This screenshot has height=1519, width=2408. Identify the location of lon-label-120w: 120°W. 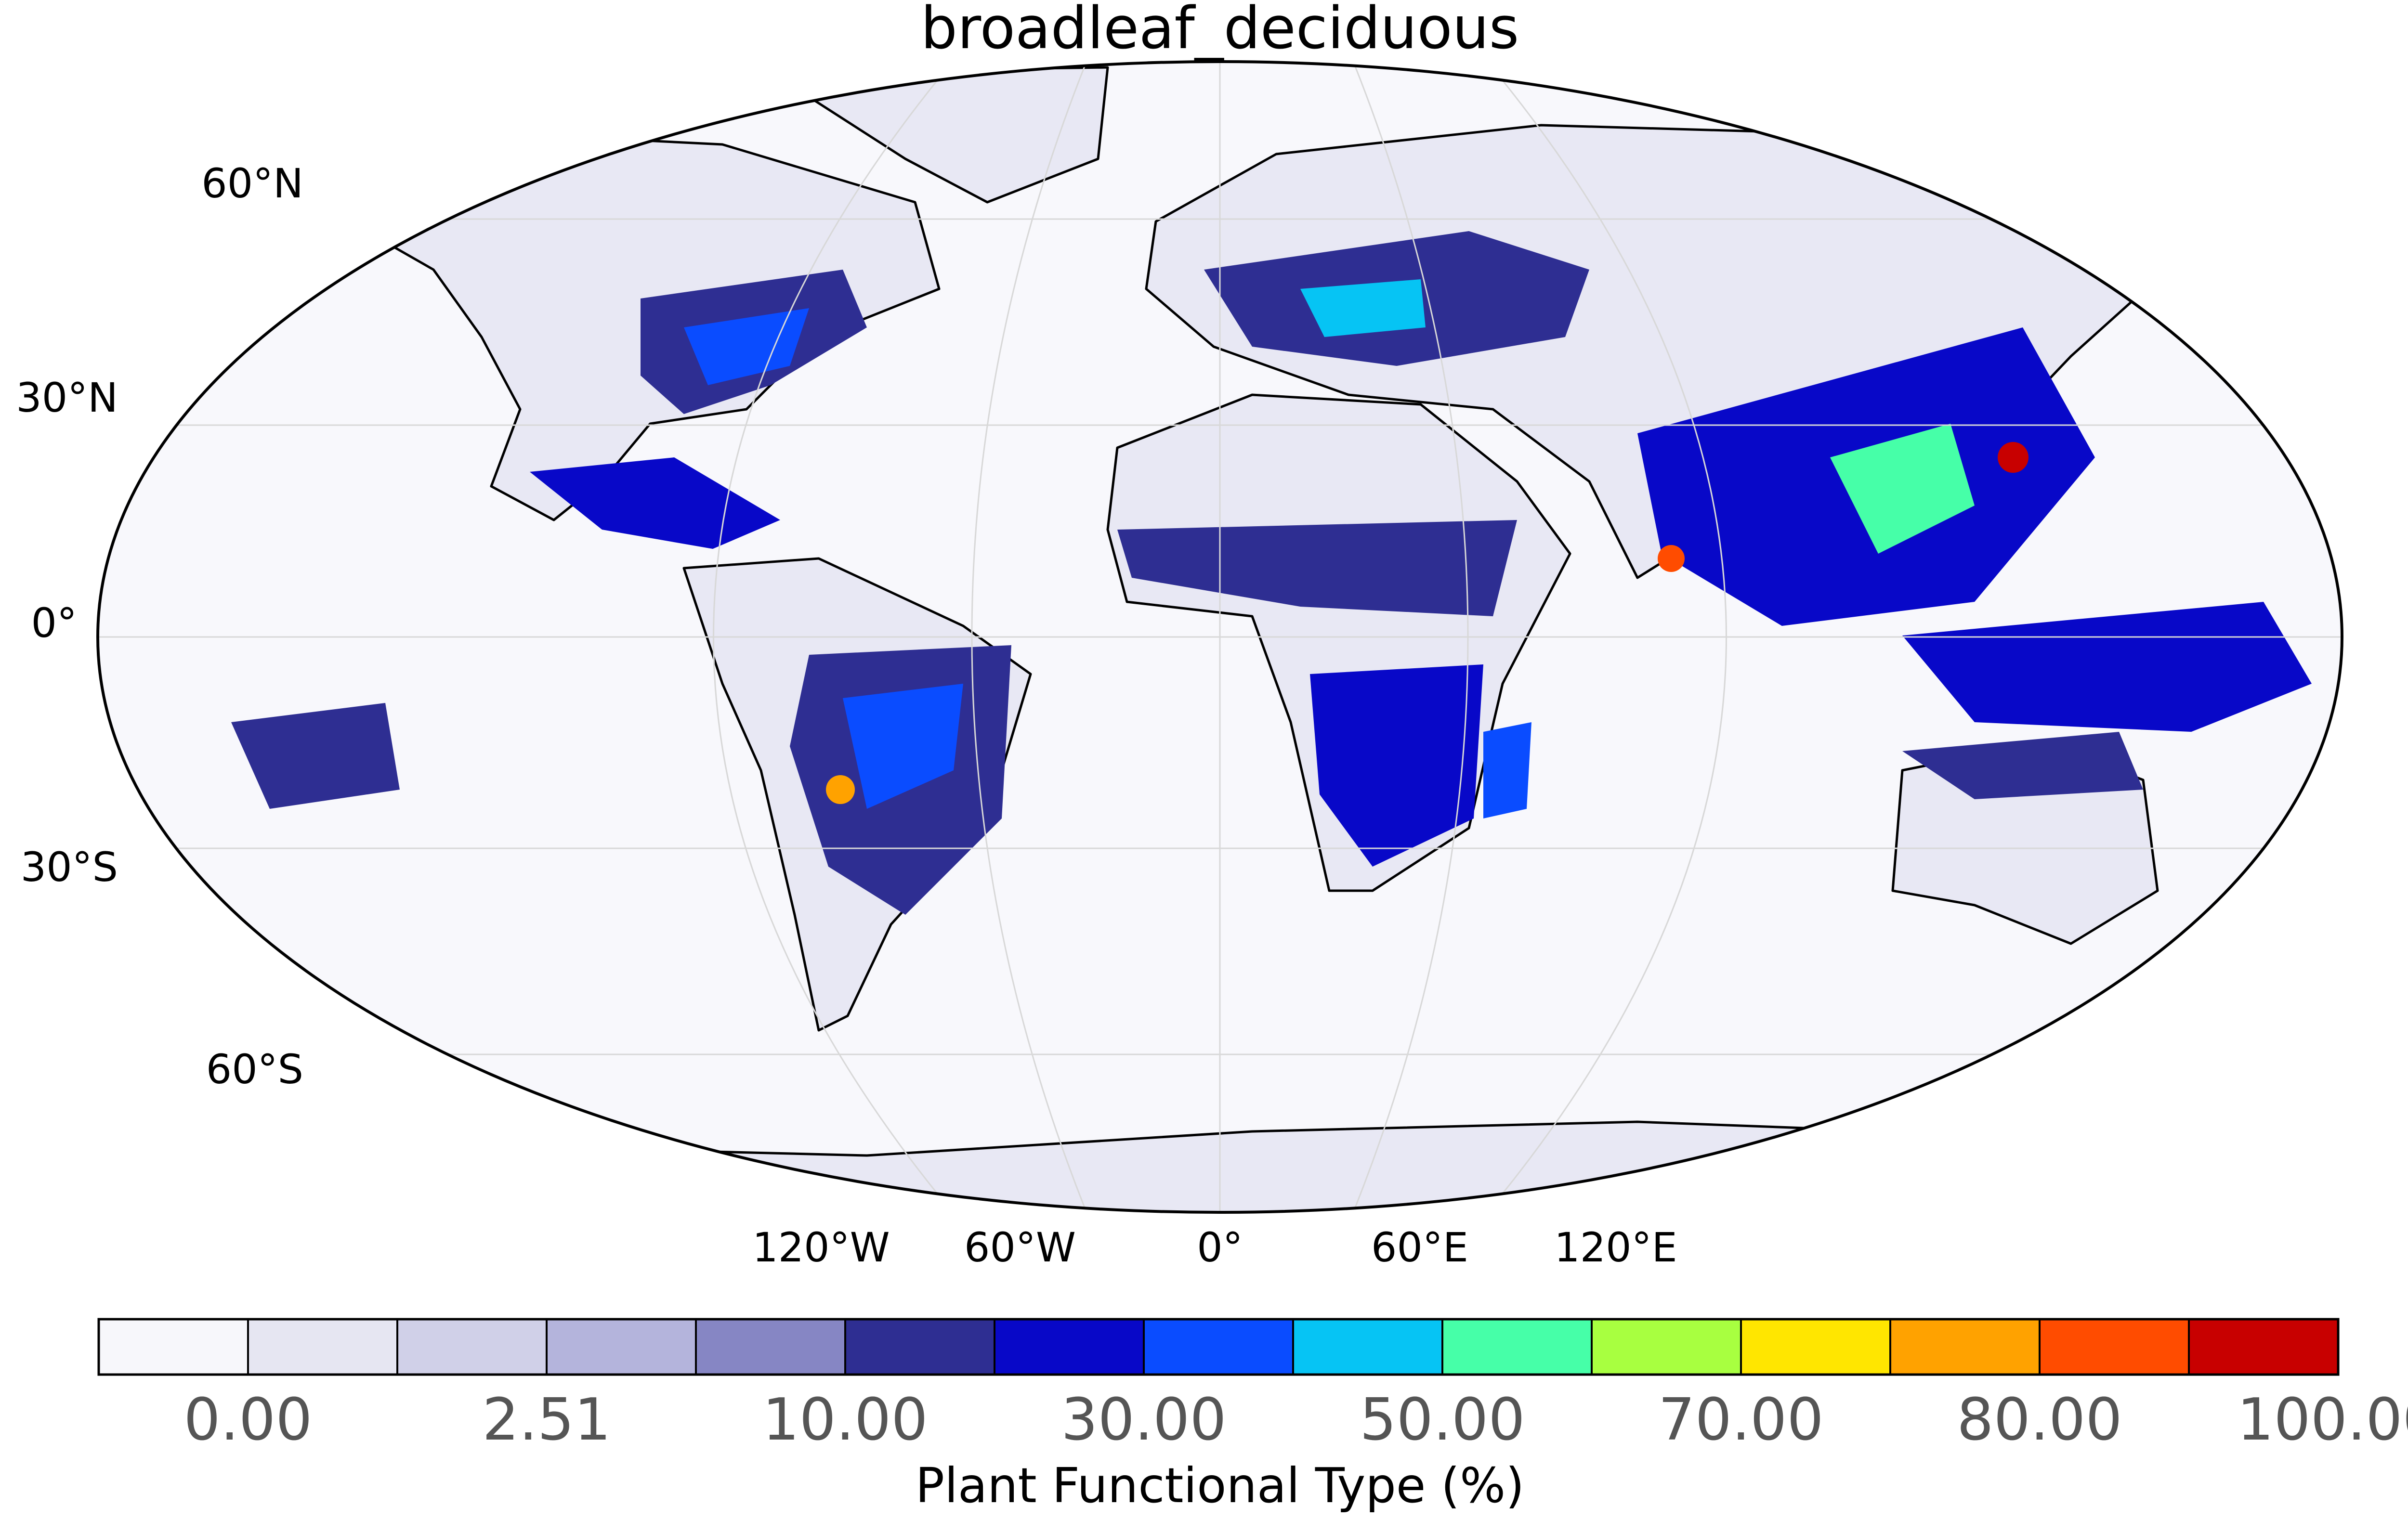
(821, 1248).